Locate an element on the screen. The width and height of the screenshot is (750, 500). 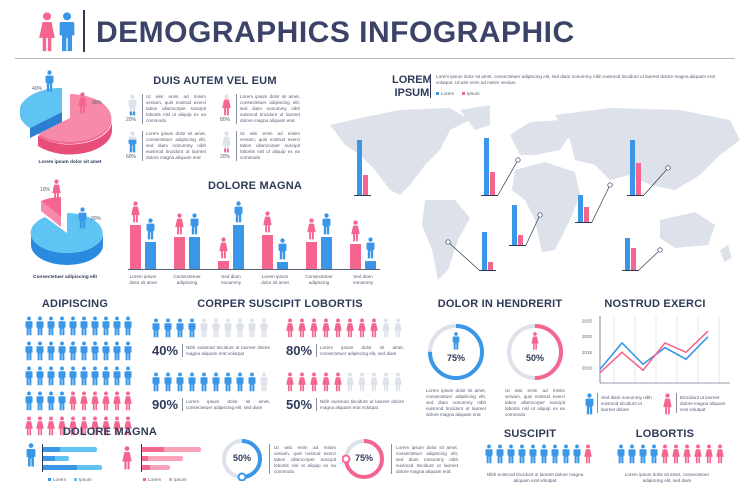
label-line: Lorem ipsum is located at coordinates (143, 276).